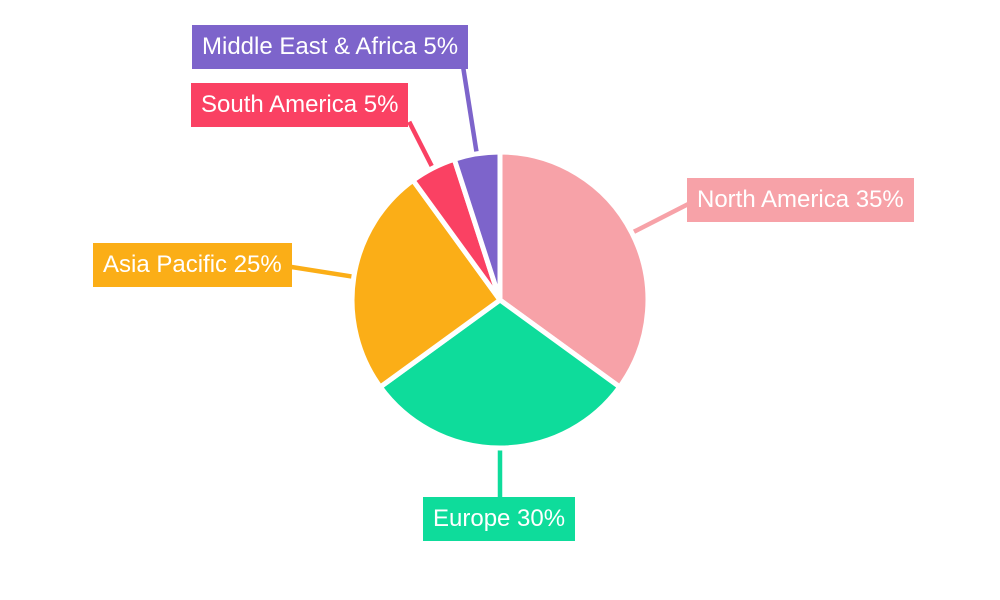 Image resolution: width=1000 pixels, height=600 pixels. What do you see at coordinates (426, 283) in the screenshot?
I see `pie-slice-asia-pacific` at bounding box center [426, 283].